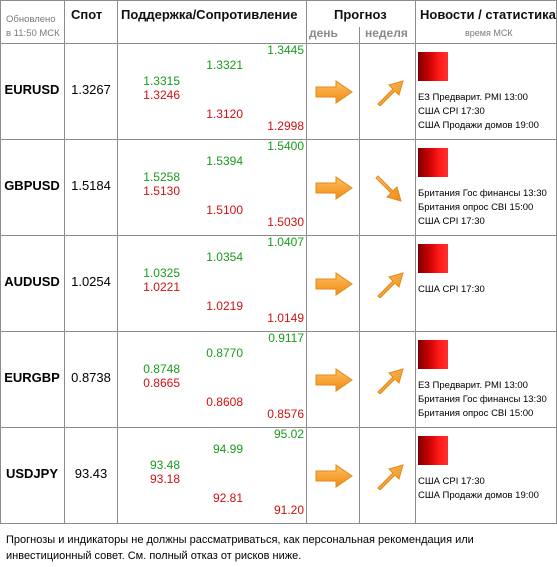 This screenshot has height=567, width=557. What do you see at coordinates (386, 33) in the screenshot?
I see `forecast-week-header: неделя` at bounding box center [386, 33].